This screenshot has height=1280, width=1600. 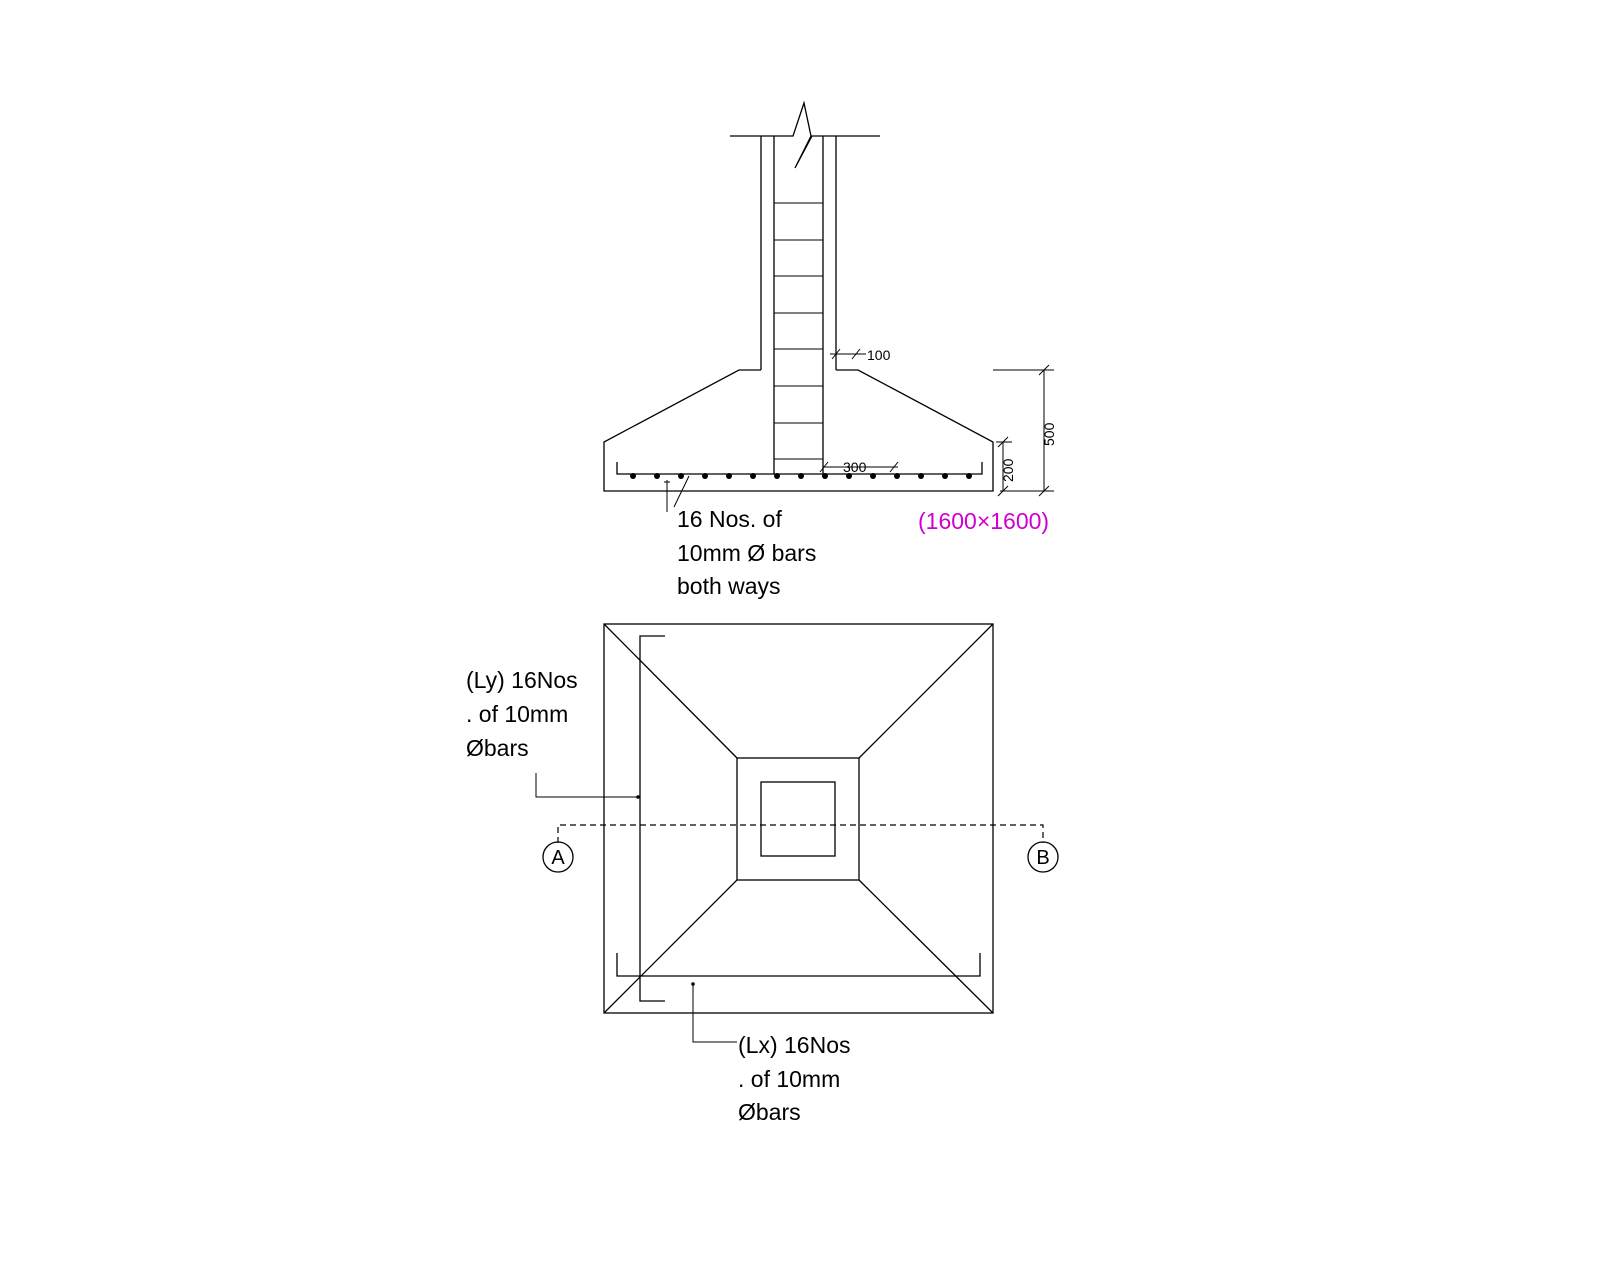 What do you see at coordinates (652, 818) in the screenshot?
I see `ly-bar` at bounding box center [652, 818].